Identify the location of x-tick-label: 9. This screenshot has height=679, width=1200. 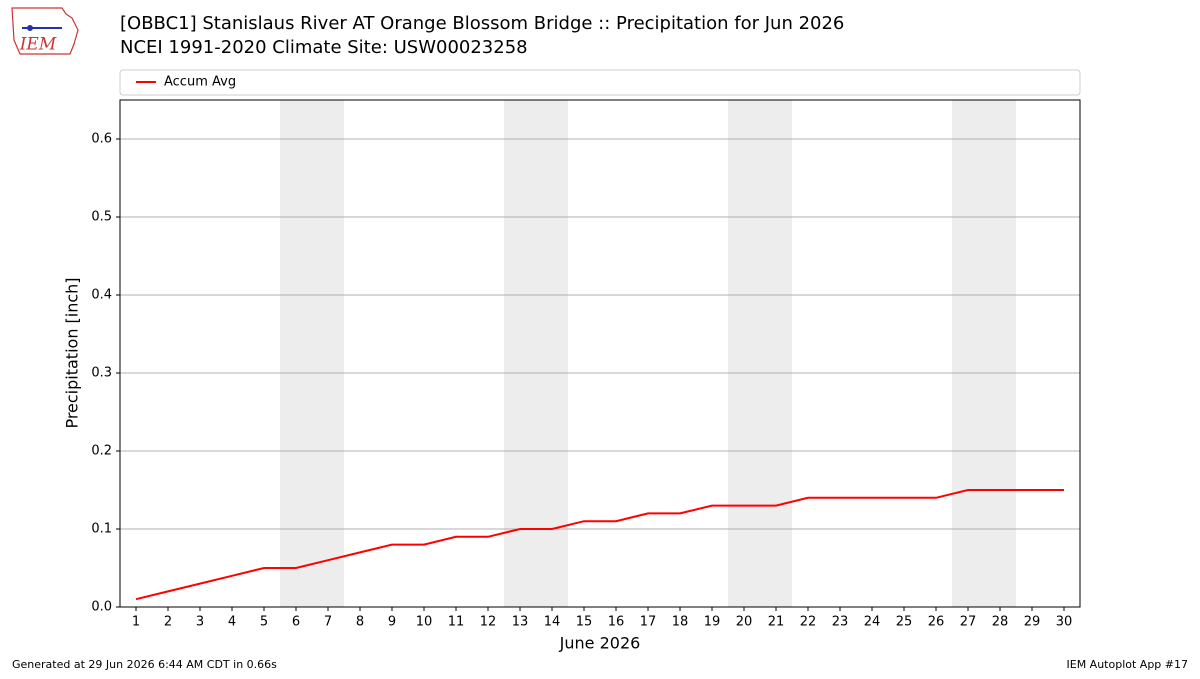
(392, 622).